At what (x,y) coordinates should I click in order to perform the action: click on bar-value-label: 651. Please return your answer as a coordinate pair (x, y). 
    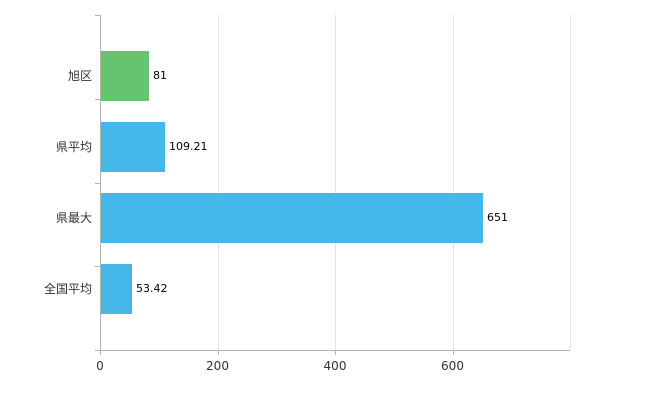
    Looking at the image, I should click on (497, 217).